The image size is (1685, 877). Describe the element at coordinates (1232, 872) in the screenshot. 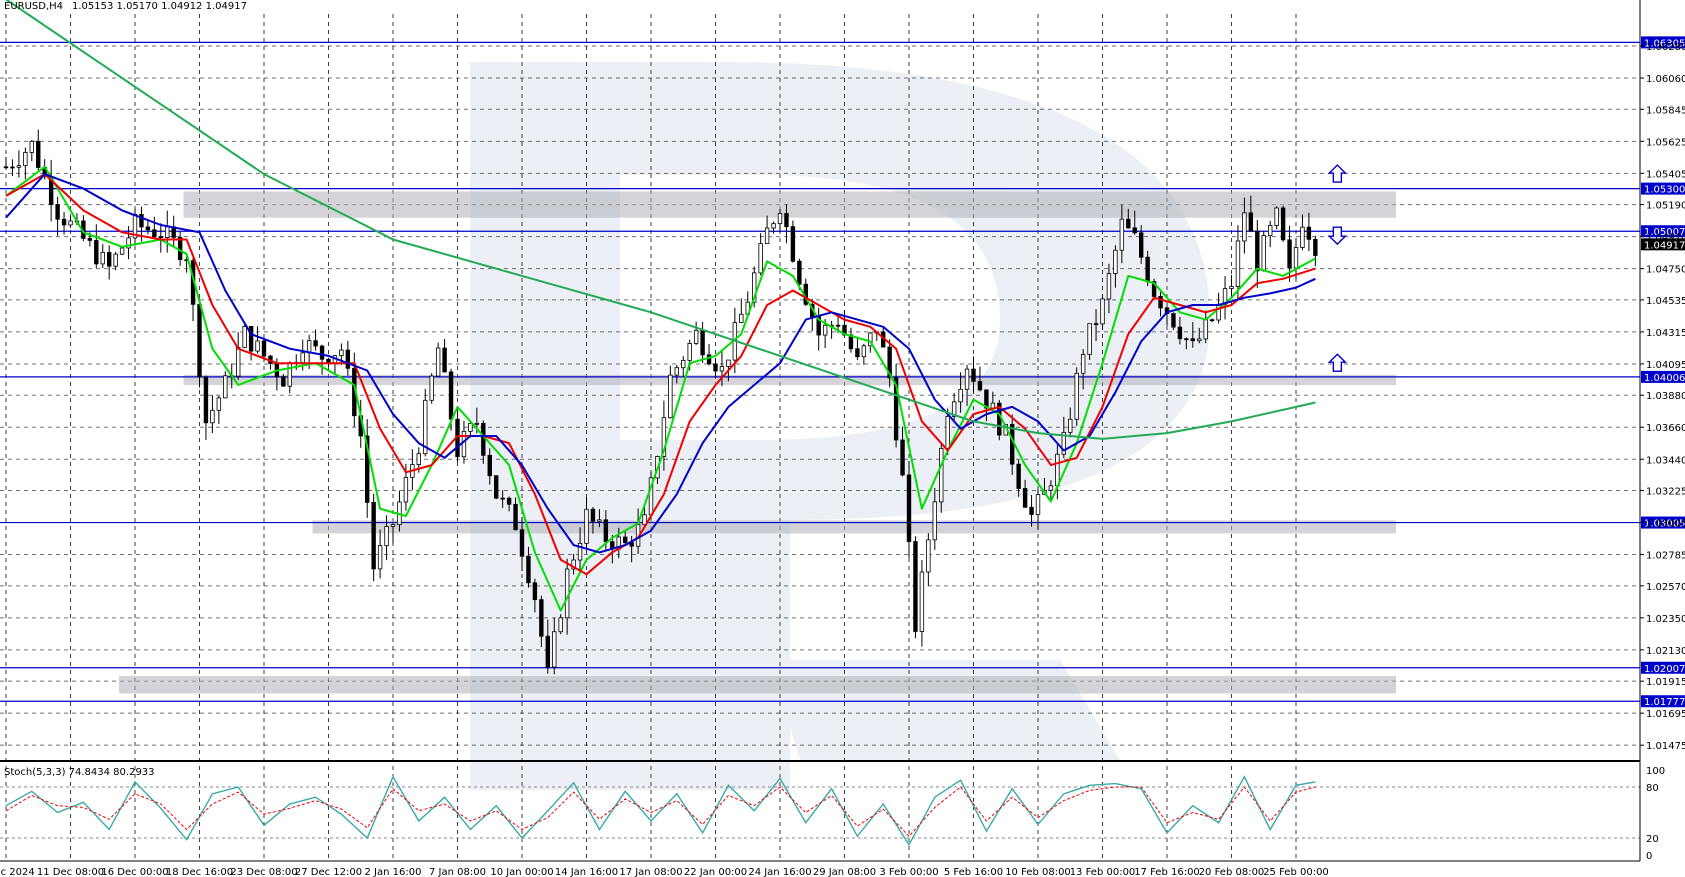

I see `x-tick-label: 20 Feb 08:00` at that location.